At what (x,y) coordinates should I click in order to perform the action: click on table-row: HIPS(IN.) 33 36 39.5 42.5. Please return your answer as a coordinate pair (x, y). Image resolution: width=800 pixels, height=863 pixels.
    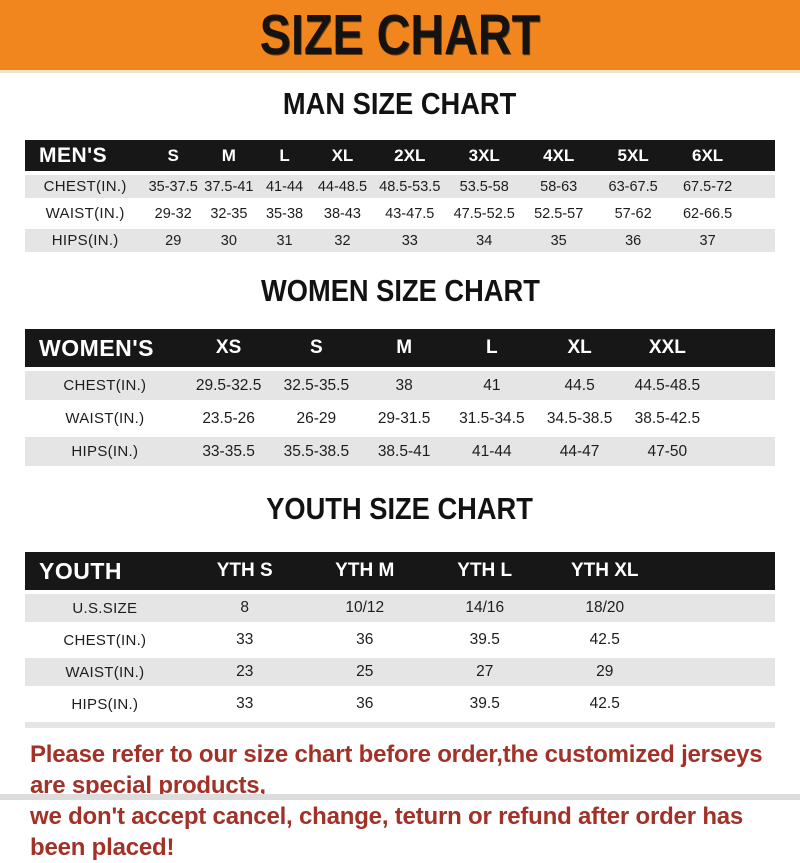
    Looking at the image, I should click on (400, 704).